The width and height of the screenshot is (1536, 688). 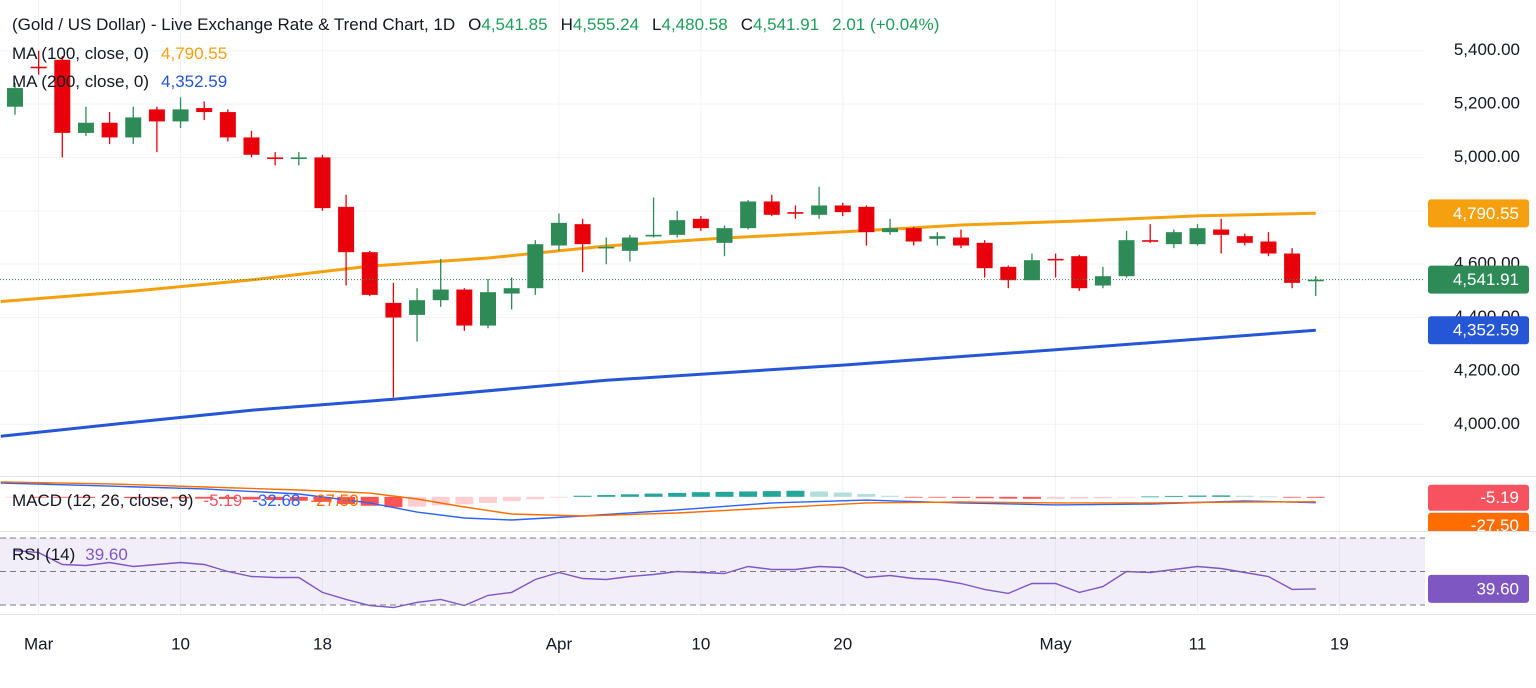 I want to click on ma-price-tag-box, so click(x=1478, y=330).